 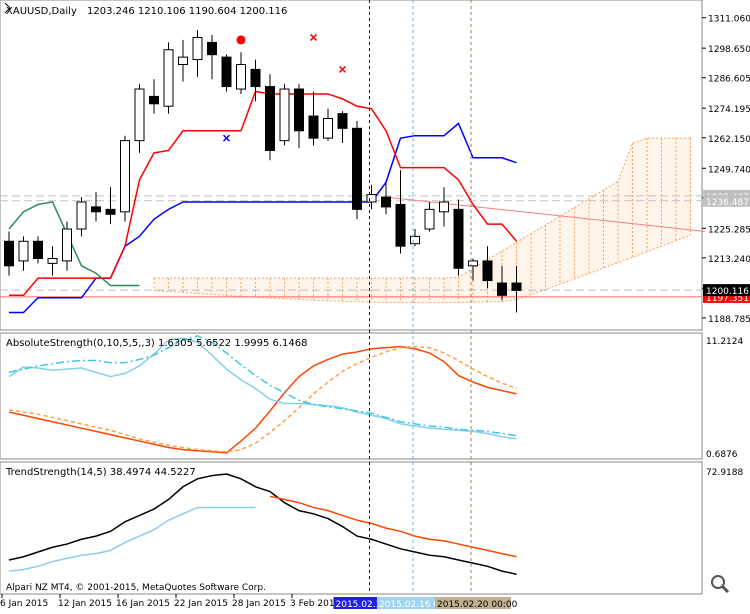 I want to click on trend-strength-axis: 72.9188, so click(x=724, y=473).